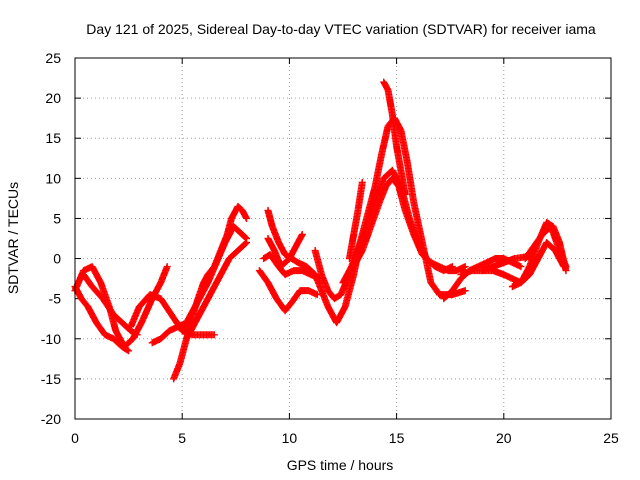 The width and height of the screenshot is (640, 480). Describe the element at coordinates (53, 58) in the screenshot. I see `y-tick-label: 25` at that location.